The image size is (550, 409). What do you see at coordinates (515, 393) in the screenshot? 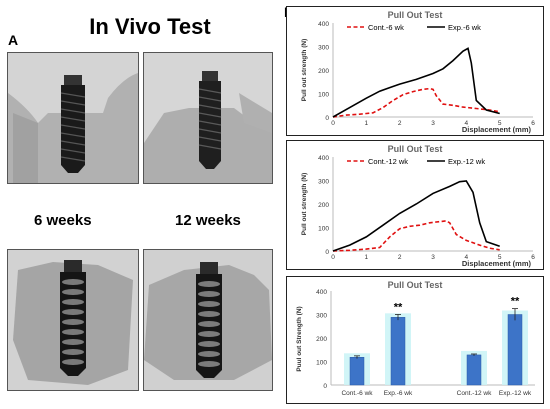
I see `category-label: Exp.-12 wk` at bounding box center [515, 393].